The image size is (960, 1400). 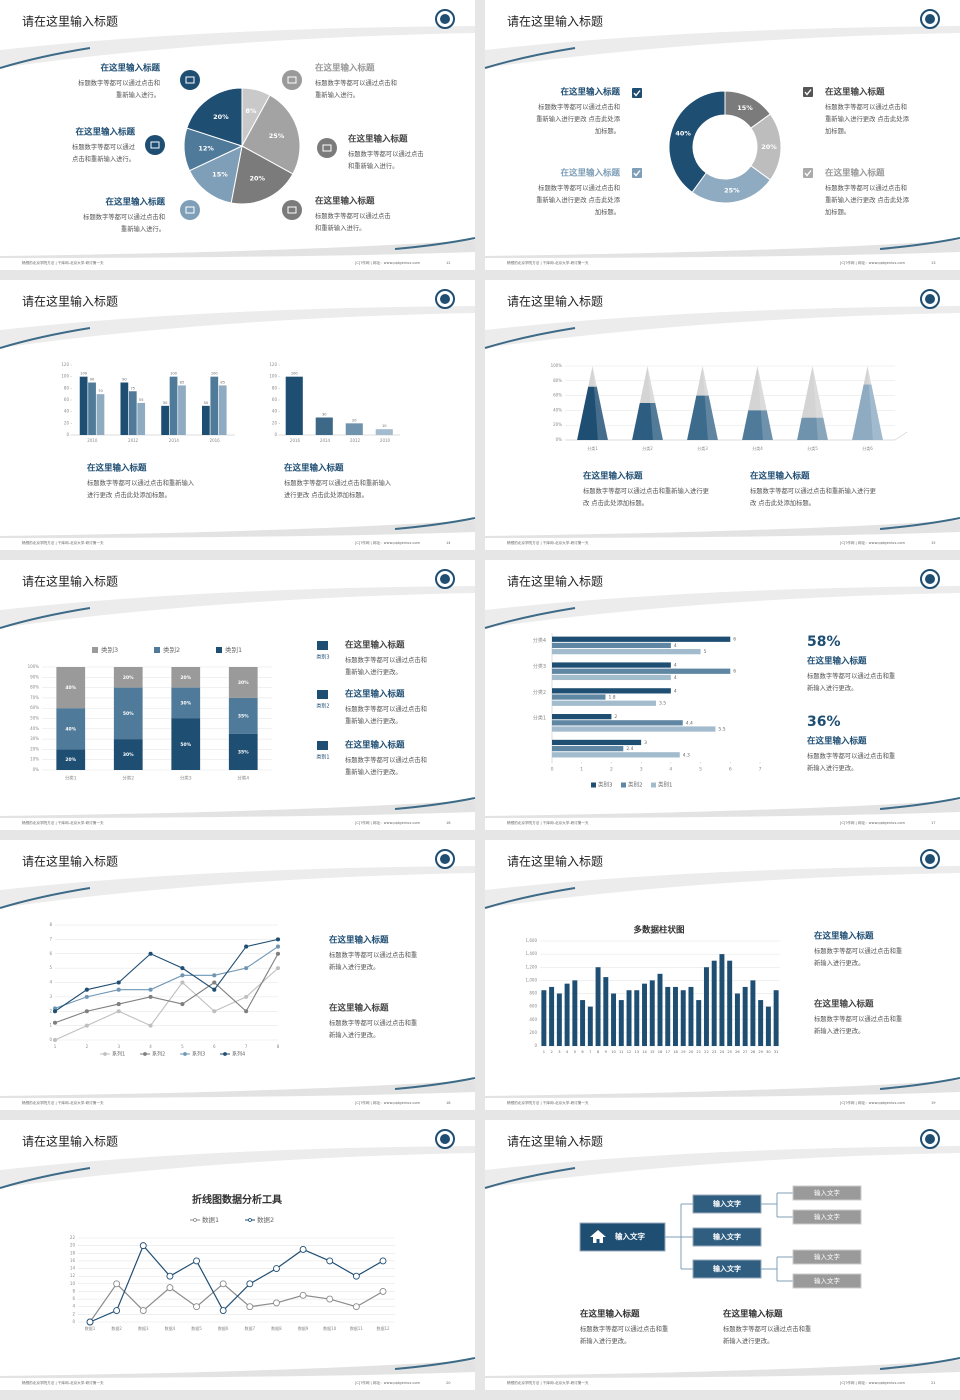 I want to click on y-tick-label: 120, so click(x=273, y=364).